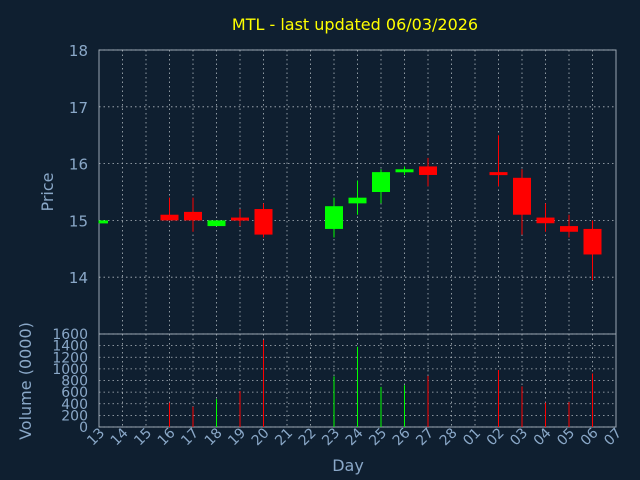  Describe the element at coordinates (190, 437) in the screenshot. I see `x-tick-label: 17` at that location.